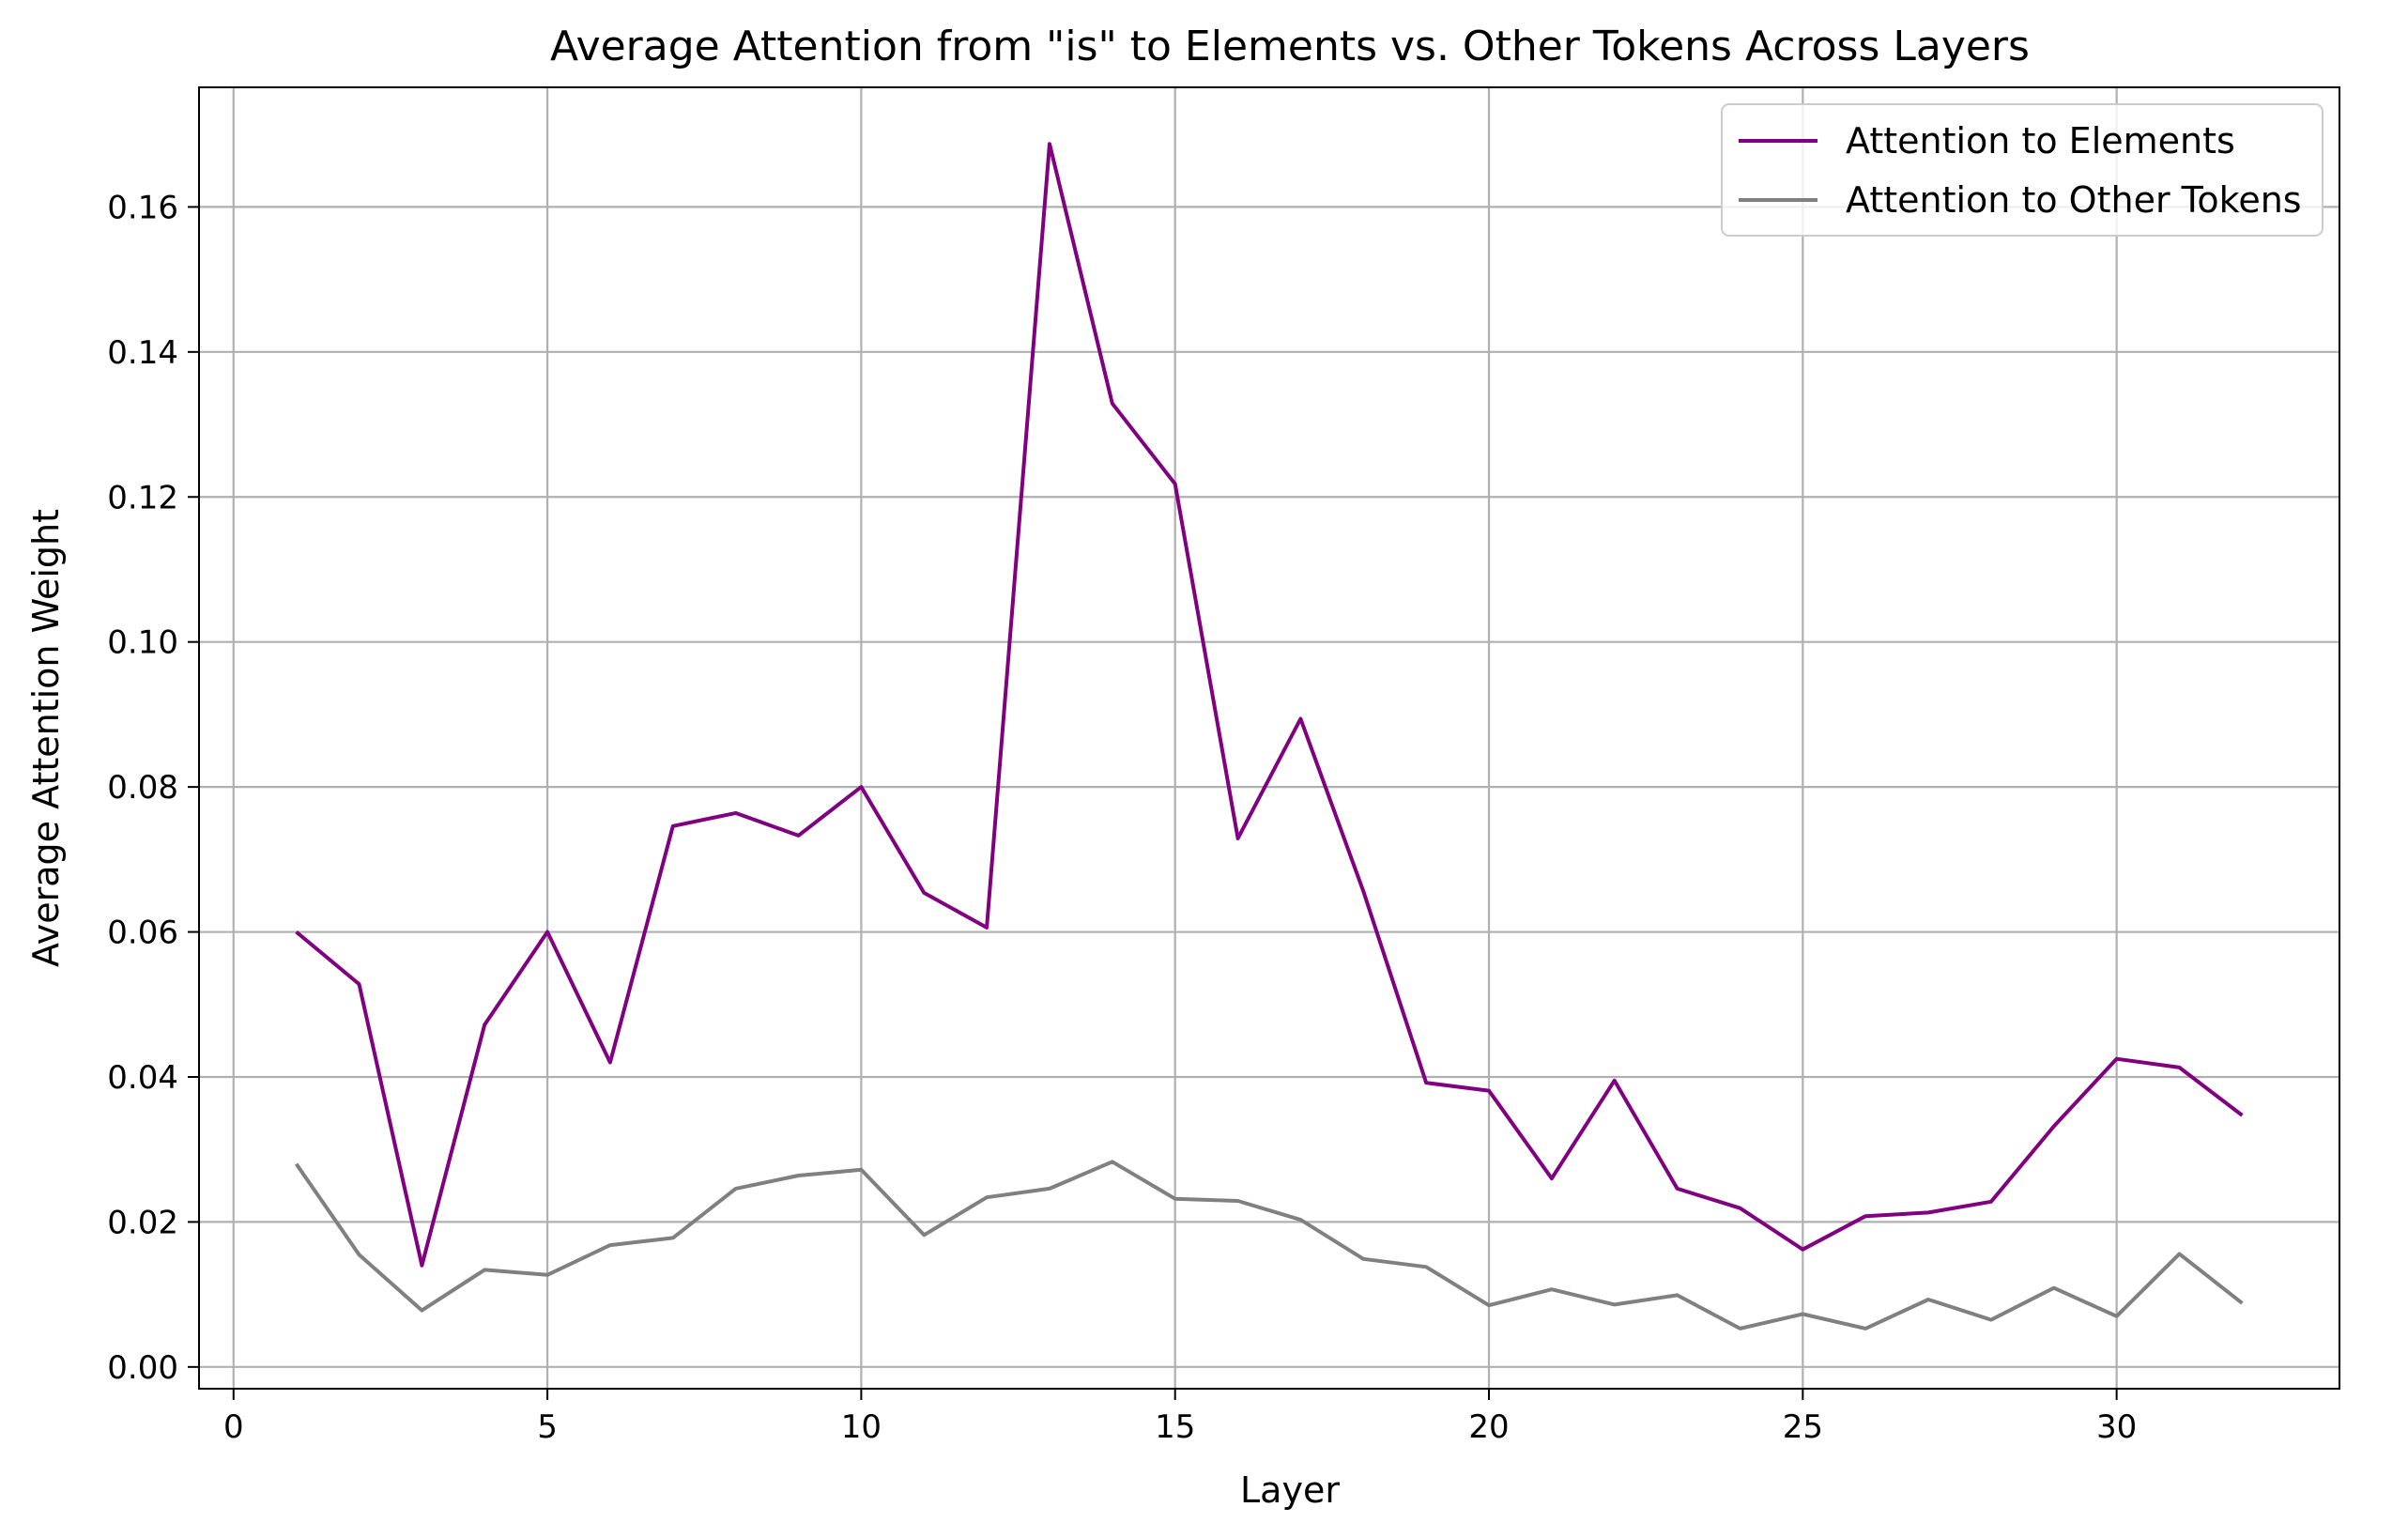  Describe the element at coordinates (142, 933) in the screenshot. I see `y-tick-label: 0.06` at that location.